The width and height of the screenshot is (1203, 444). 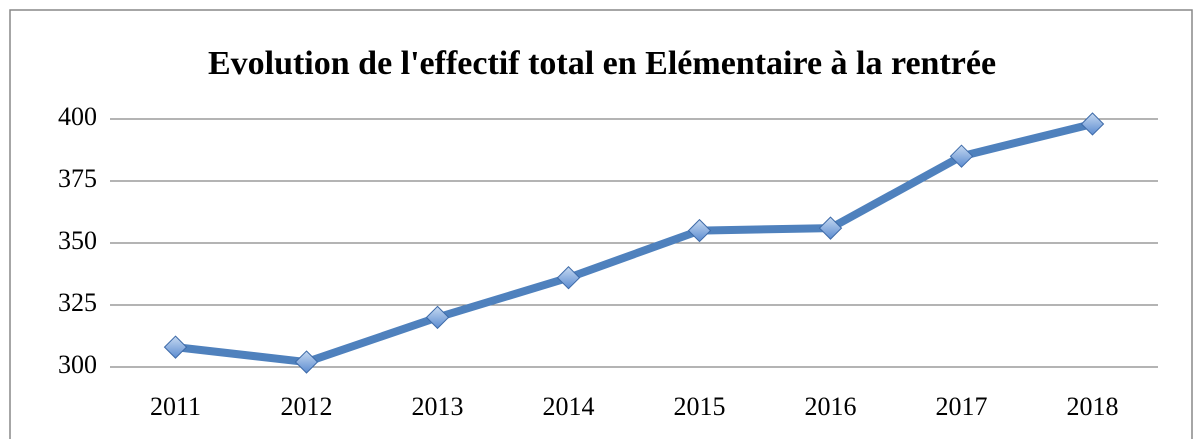 What do you see at coordinates (175, 406) in the screenshot?
I see `x-tick-label: 2011` at bounding box center [175, 406].